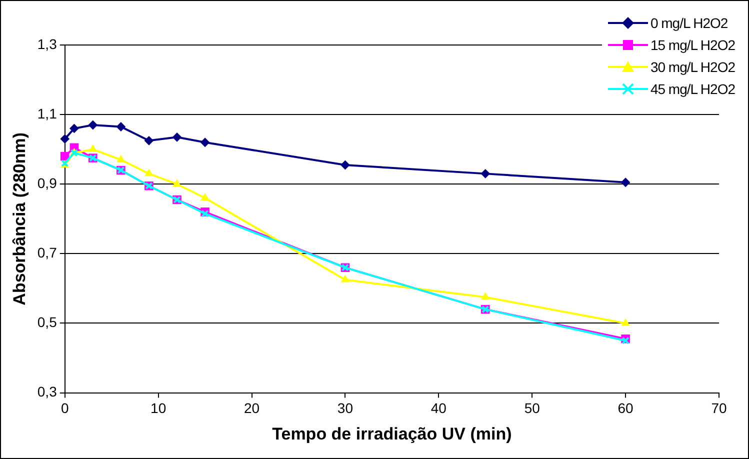 Image resolution: width=749 pixels, height=459 pixels. Describe the element at coordinates (392, 434) in the screenshot. I see `x-axis-title: Tempo de irradiação UV (min)` at that location.